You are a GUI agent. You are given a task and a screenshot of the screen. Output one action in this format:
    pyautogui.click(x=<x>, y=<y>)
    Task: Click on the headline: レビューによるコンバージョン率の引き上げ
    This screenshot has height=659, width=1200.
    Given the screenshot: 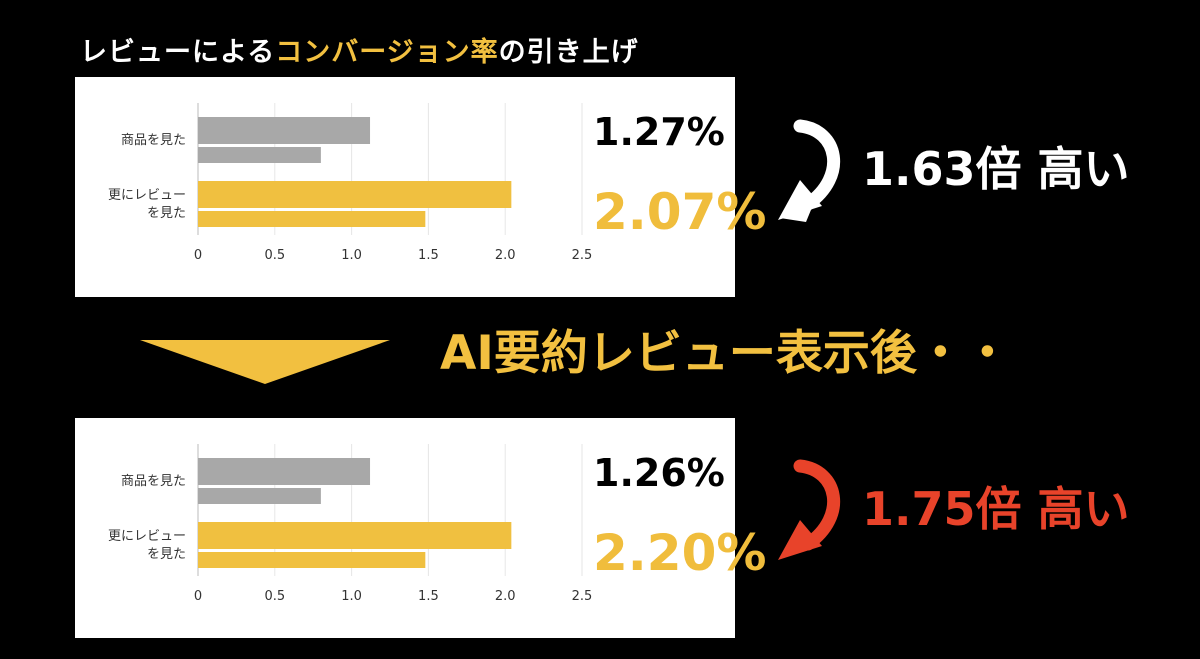 What is the action you would take?
    pyautogui.click(x=359, y=49)
    